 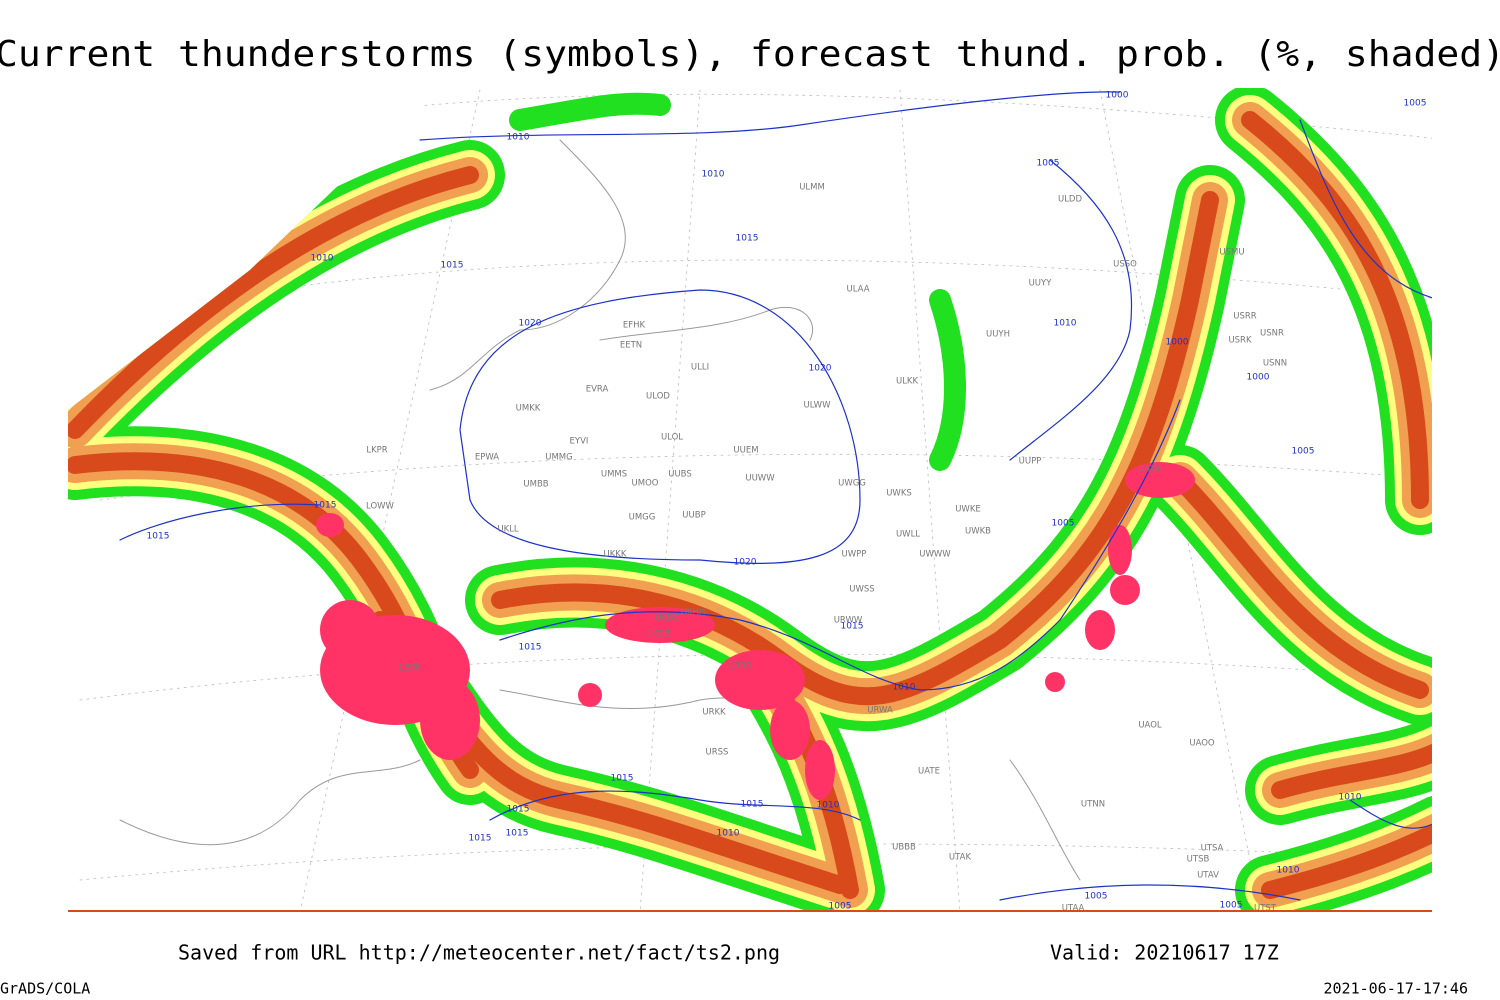 I want to click on station-label: URSS, so click(x=717, y=753).